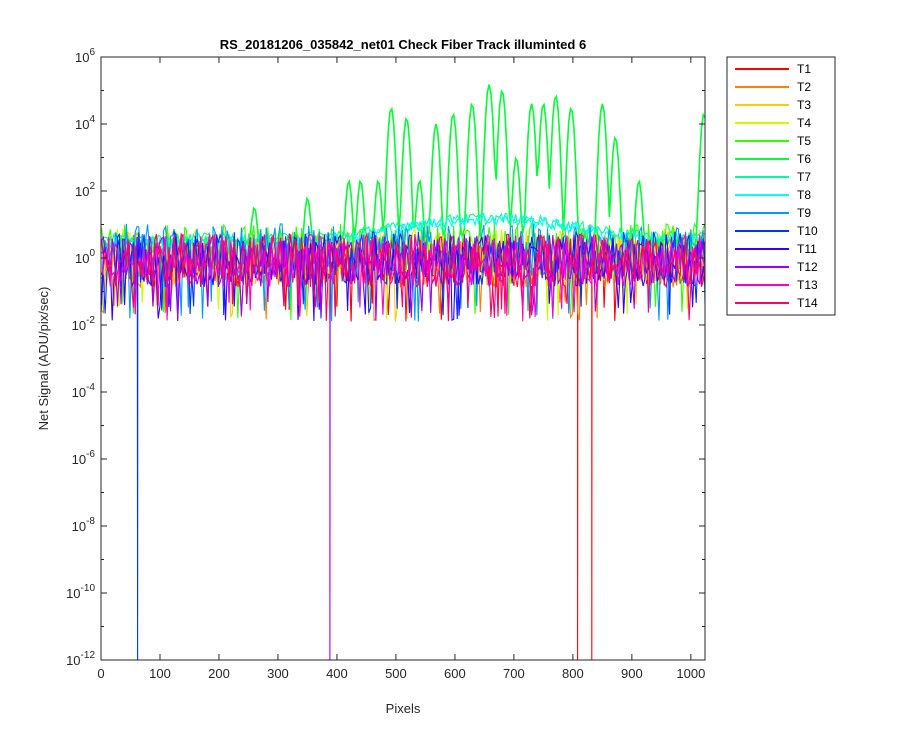 This screenshot has height=750, width=900. I want to click on y-tick-label: 10⁻⁶, so click(84, 458).